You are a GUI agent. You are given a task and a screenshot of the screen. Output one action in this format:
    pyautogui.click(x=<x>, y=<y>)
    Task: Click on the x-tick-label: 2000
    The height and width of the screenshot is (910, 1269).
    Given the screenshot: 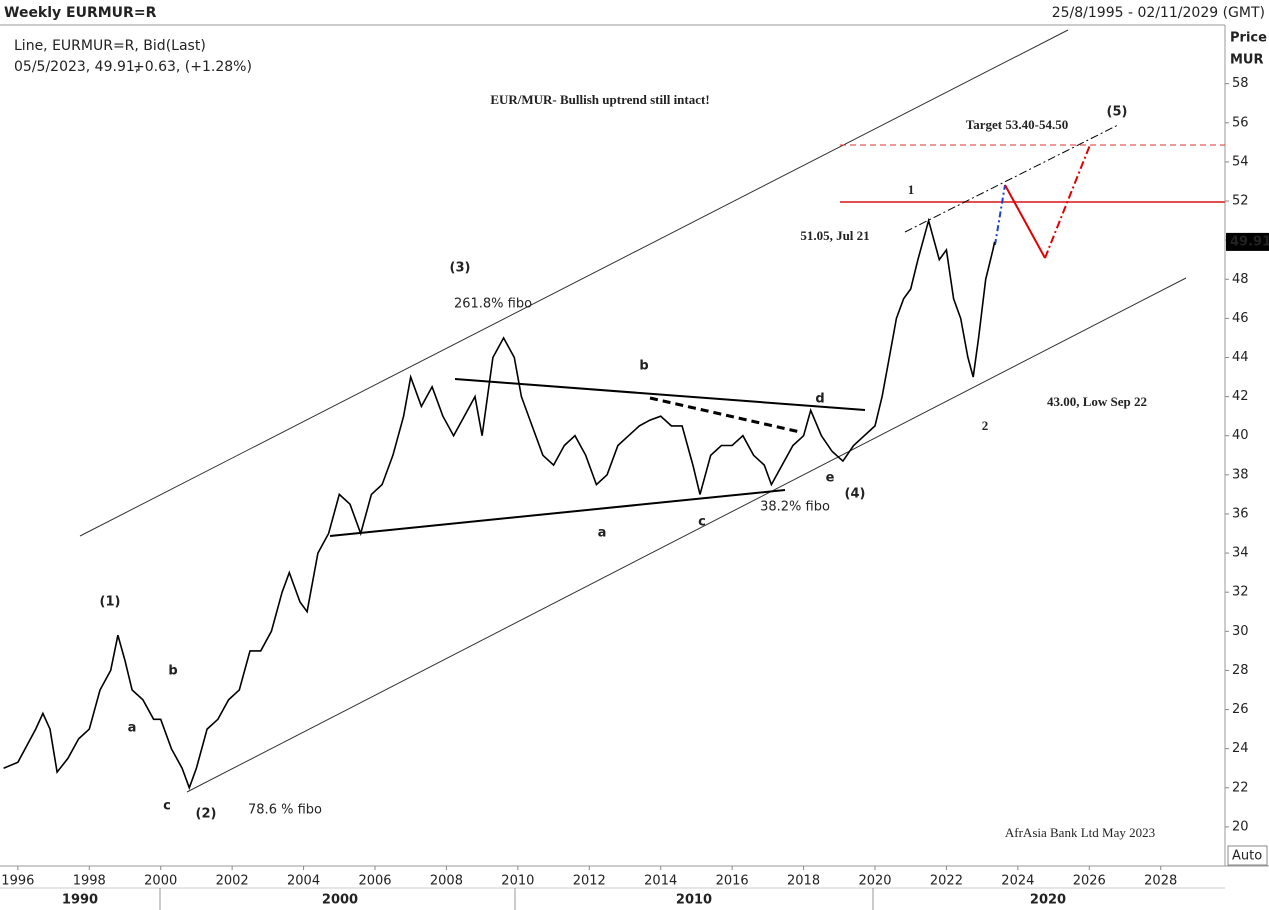 What is the action you would take?
    pyautogui.click(x=160, y=881)
    